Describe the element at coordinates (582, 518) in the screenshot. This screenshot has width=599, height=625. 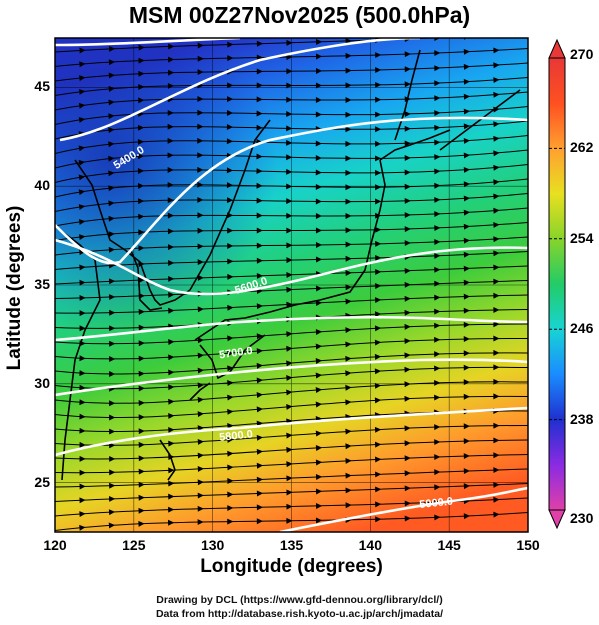
I see `colorbar-tick-label: 230` at that location.